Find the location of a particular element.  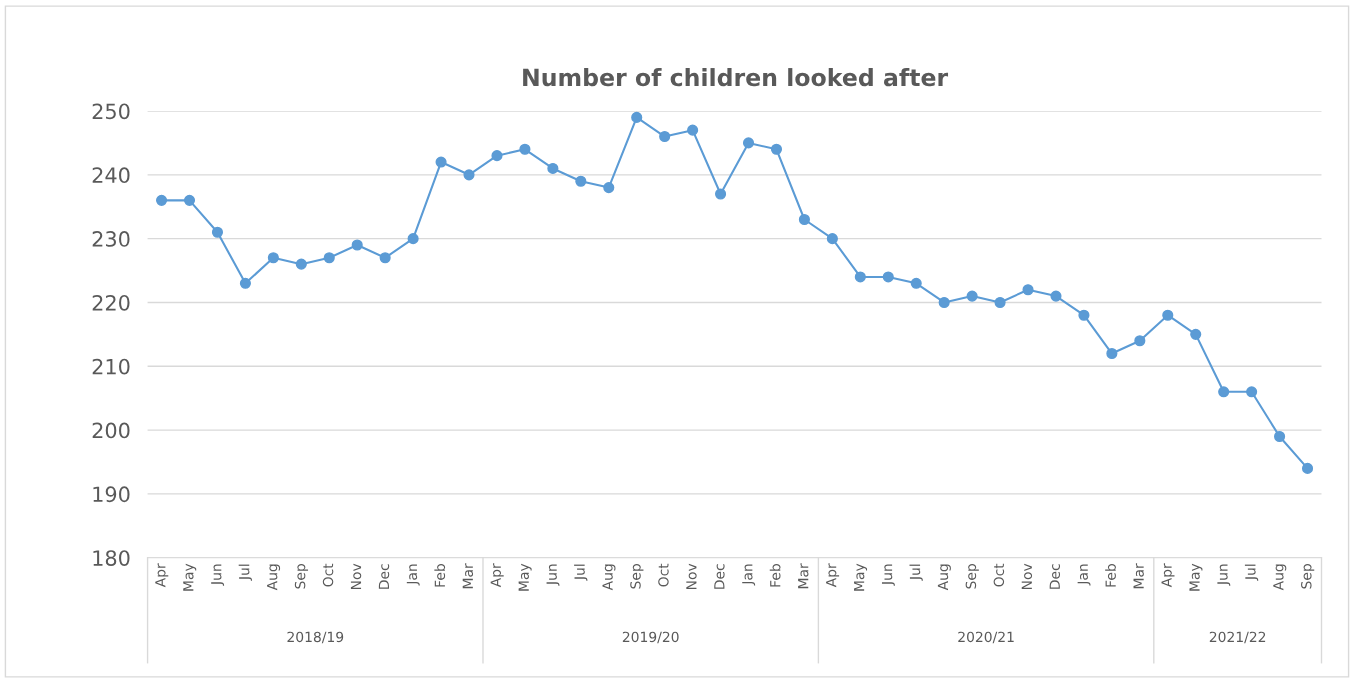

text: 2019/20 is located at coordinates (650, 637).